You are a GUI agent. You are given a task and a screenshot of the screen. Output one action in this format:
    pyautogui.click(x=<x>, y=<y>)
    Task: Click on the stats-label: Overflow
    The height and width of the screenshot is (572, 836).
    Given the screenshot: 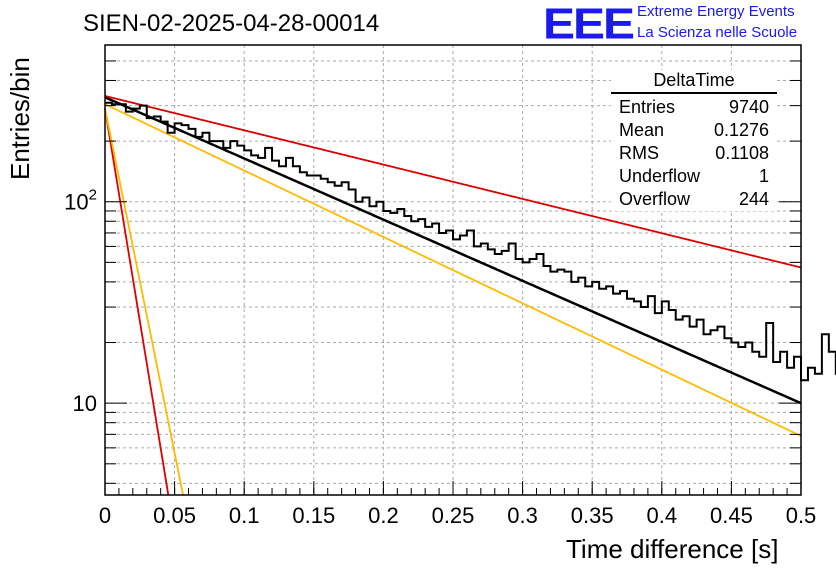 What is the action you would take?
    pyautogui.click(x=655, y=199)
    